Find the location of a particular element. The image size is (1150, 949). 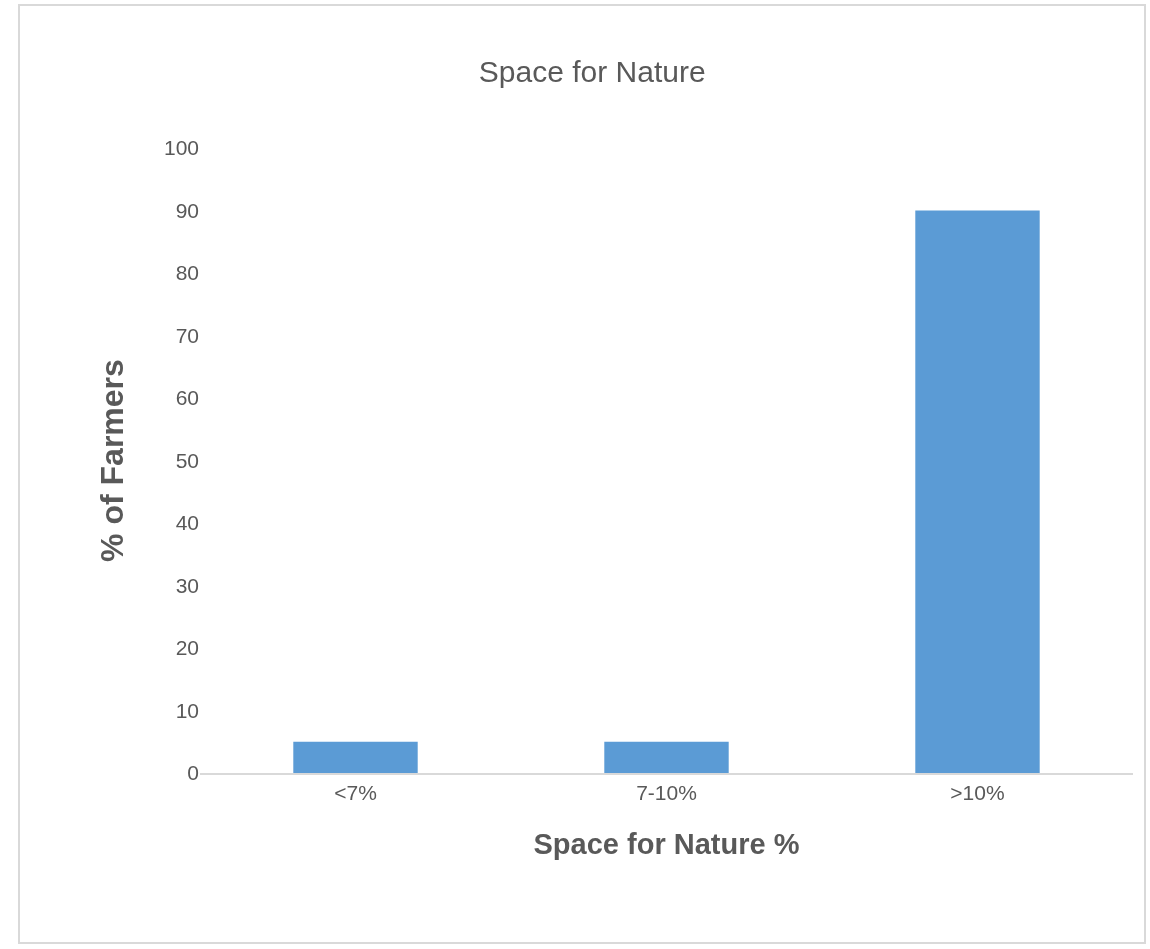

y-tick-label: 10 is located at coordinates (187, 710).